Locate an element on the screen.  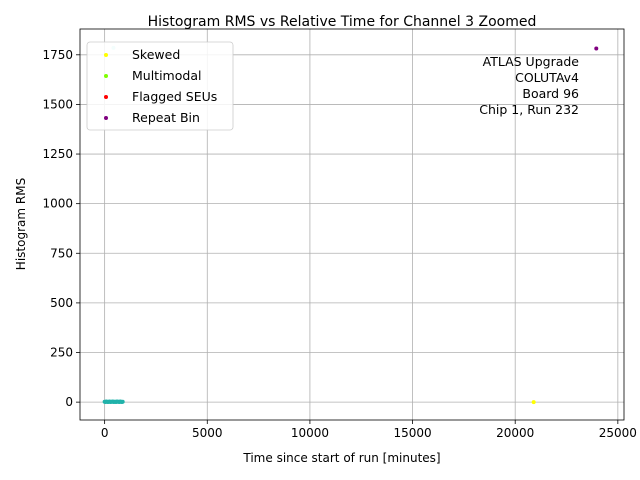
y-axis-label: Histogram RMS is located at coordinates (21, 224).